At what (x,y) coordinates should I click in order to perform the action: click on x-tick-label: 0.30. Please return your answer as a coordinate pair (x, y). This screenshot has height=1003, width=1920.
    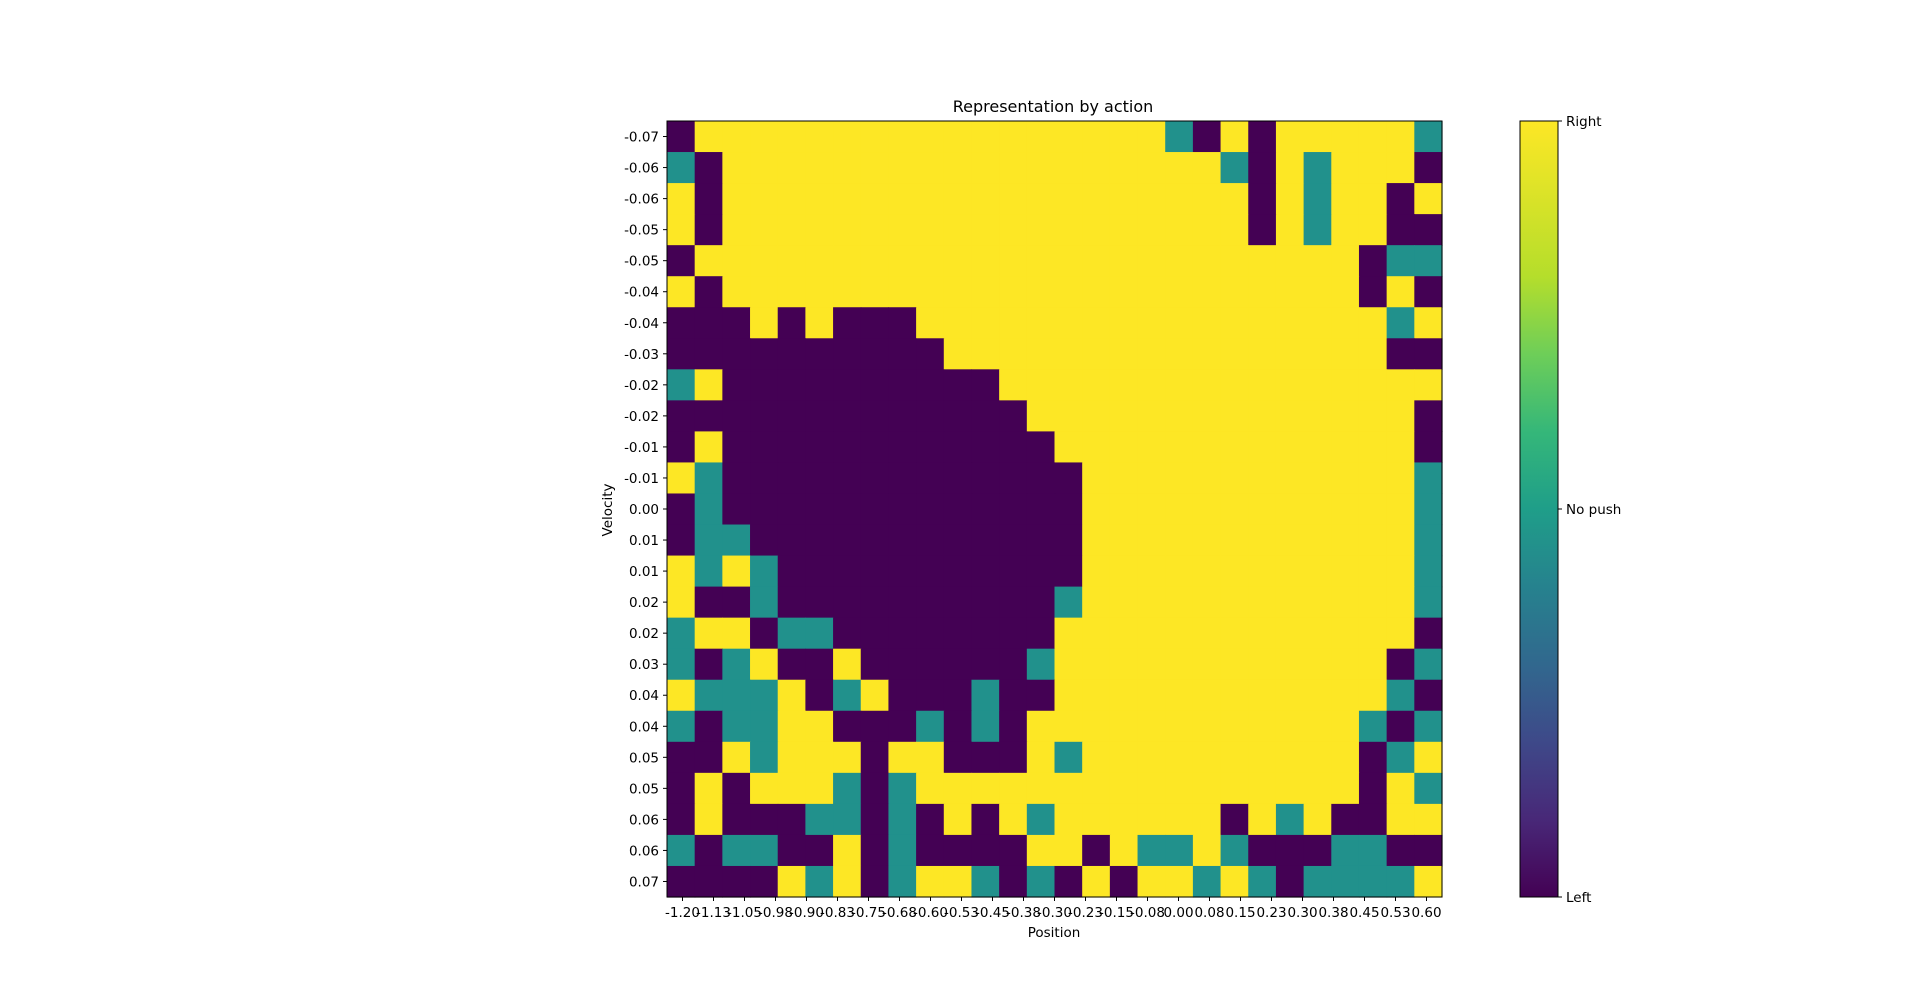
    Looking at the image, I should click on (1302, 913).